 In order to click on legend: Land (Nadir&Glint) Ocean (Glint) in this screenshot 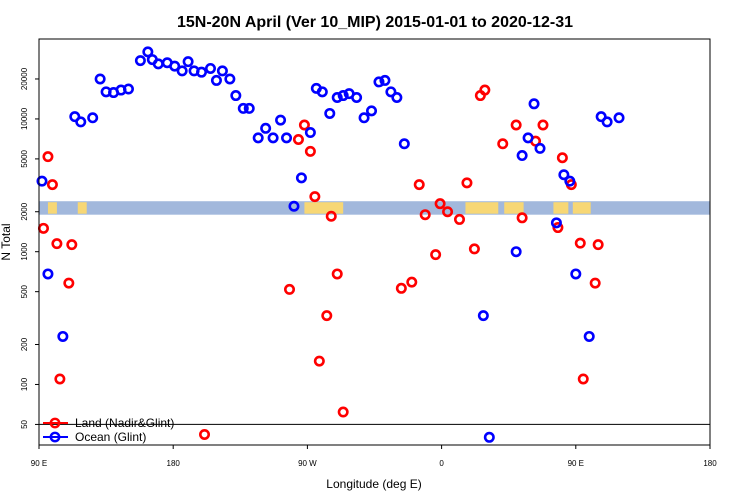, I will do `click(108, 430)`.